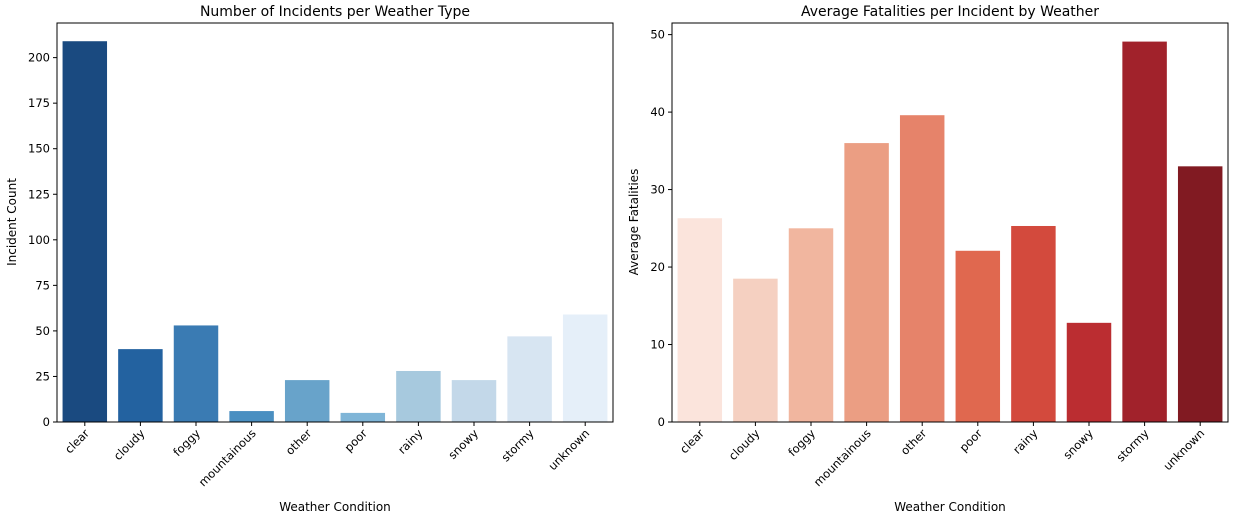  Describe the element at coordinates (634, 222) in the screenshot. I see `y-axis-label: Average Fatalities` at that location.